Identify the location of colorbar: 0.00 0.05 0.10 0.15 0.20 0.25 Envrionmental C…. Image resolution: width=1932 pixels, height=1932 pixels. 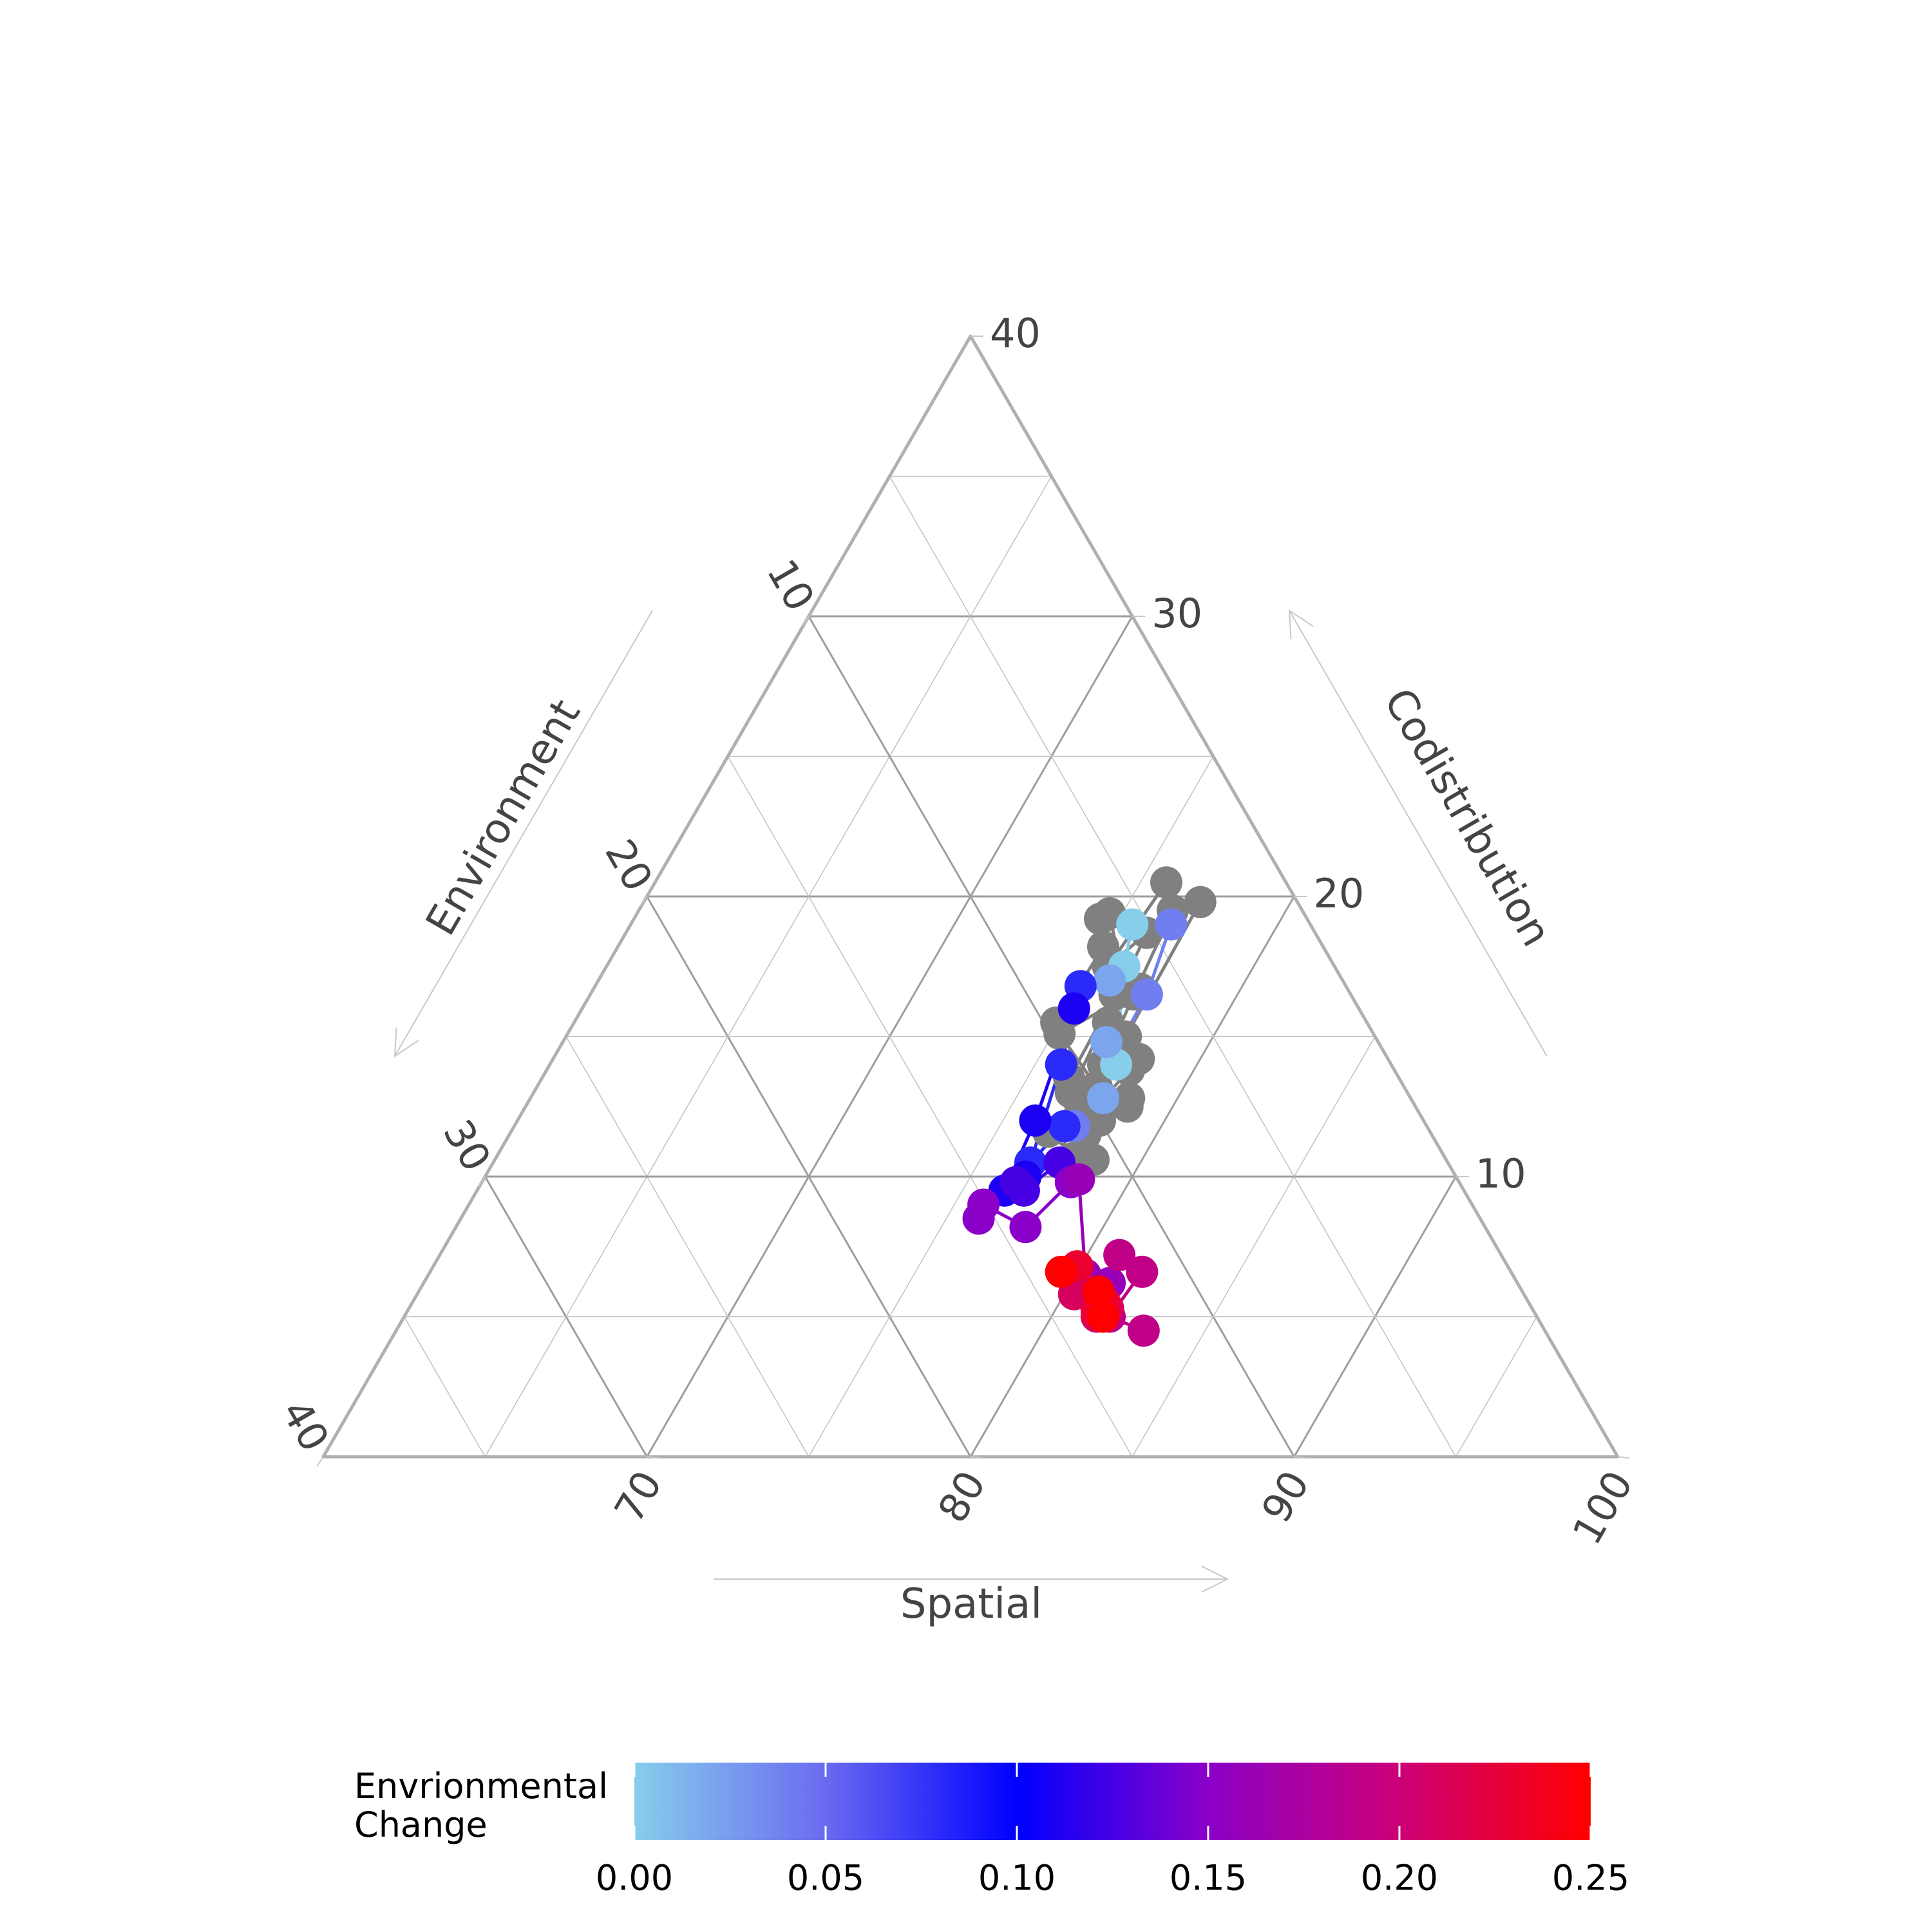
(991, 1831).